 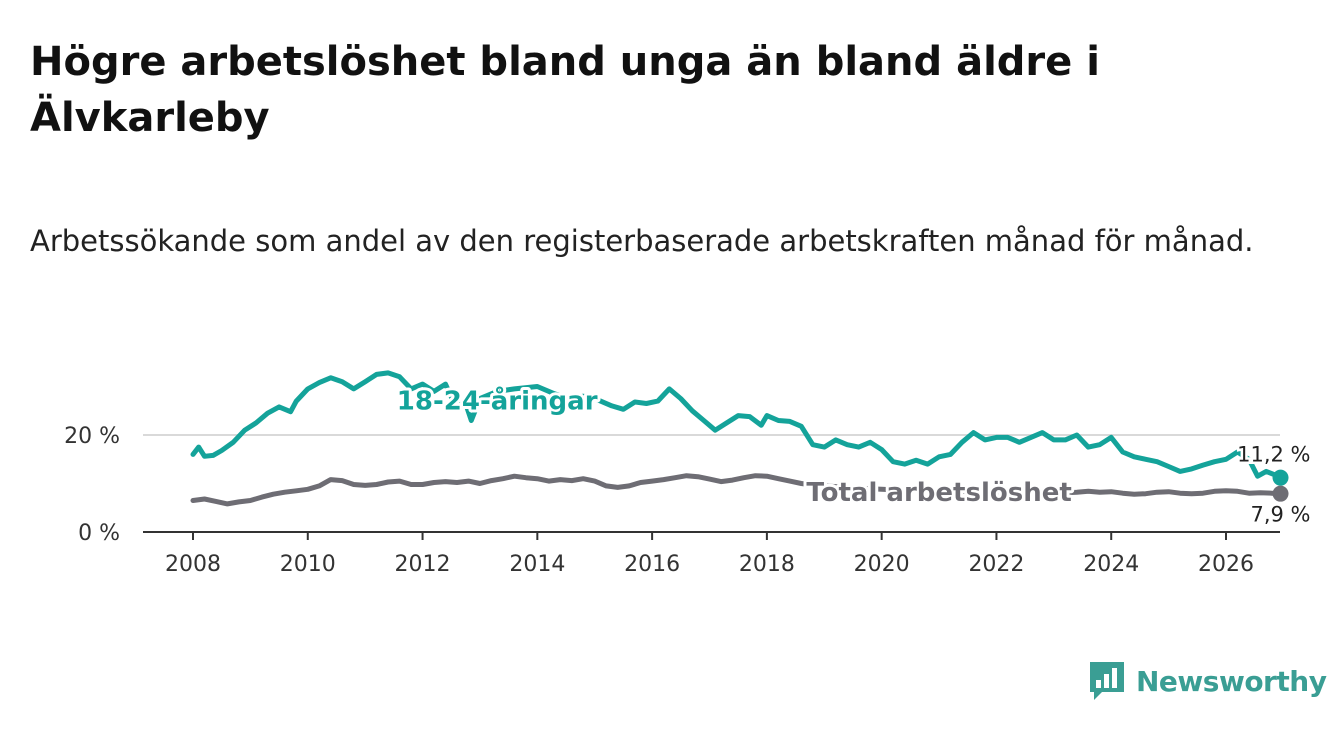 I want to click on youth-end-label: 11,2 %, so click(x=1273, y=455).